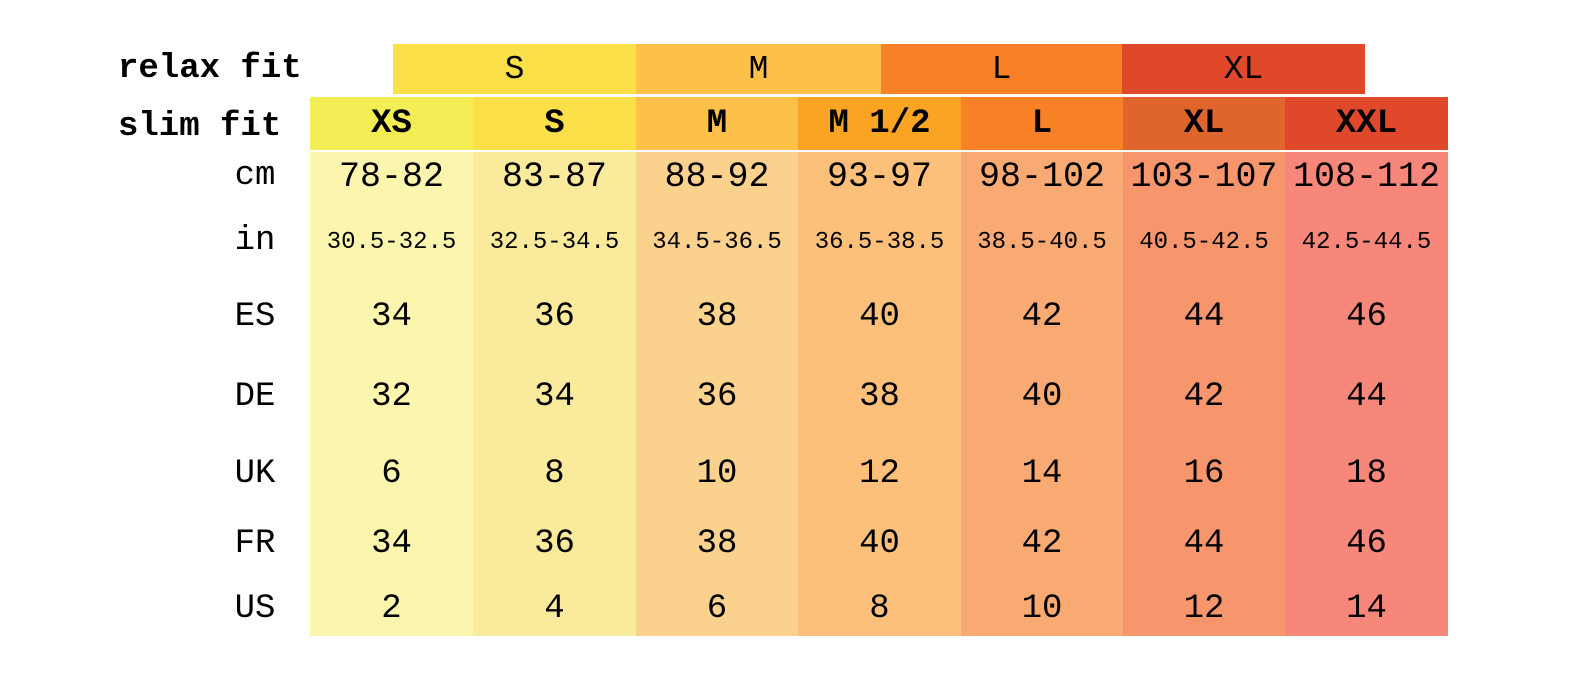 This screenshot has height=687, width=1592. I want to click on slim-size-xxl: XXL, so click(1366, 123).